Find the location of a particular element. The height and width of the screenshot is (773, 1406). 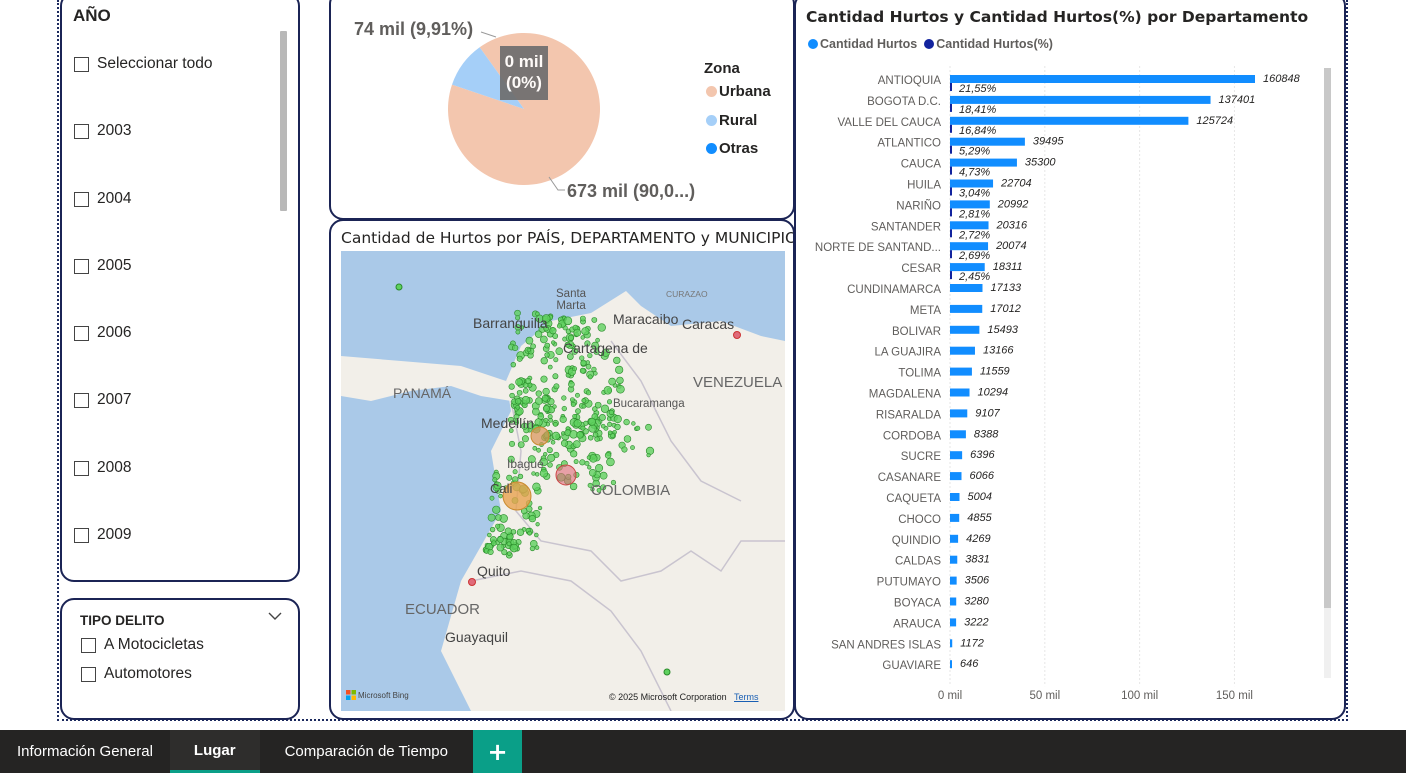

map-bubble-medellin is located at coordinates (540, 436).